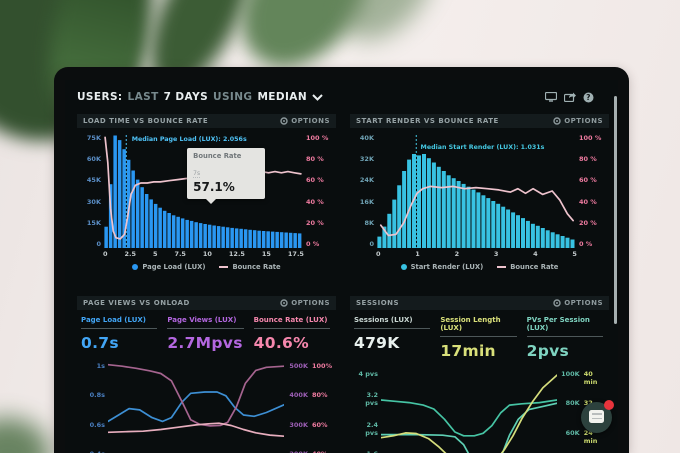 This screenshot has width=680, height=453. I want to click on axis-tick: 400K 80%, so click(308, 395).